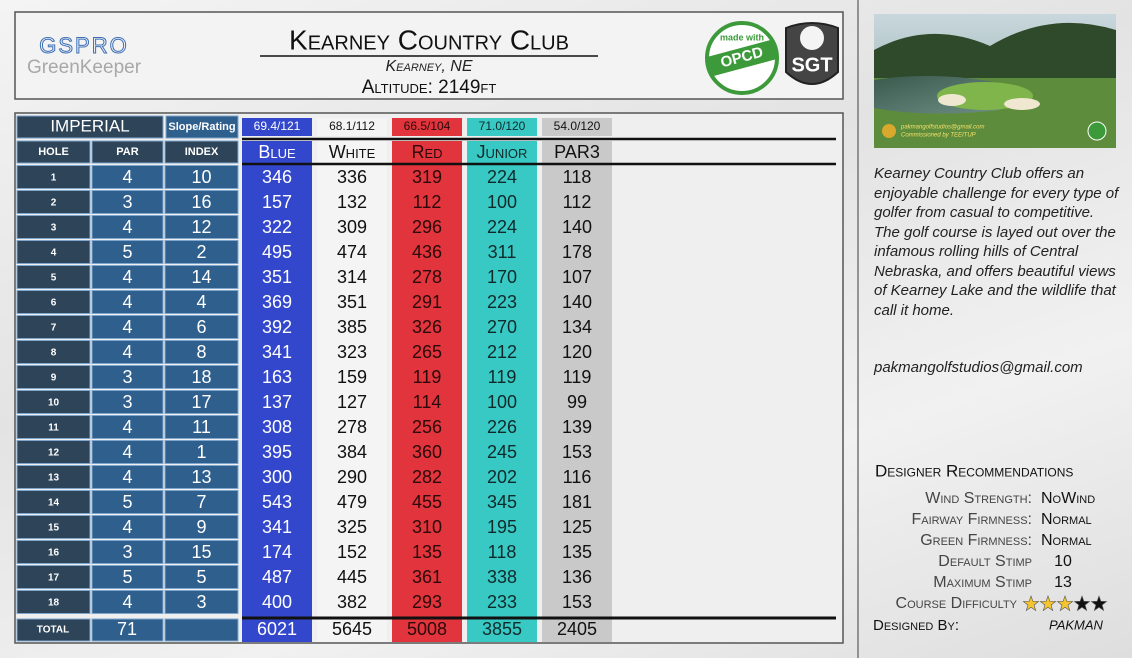 The height and width of the screenshot is (658, 1132). Describe the element at coordinates (352, 402) in the screenshot. I see `yardage: 127` at that location.